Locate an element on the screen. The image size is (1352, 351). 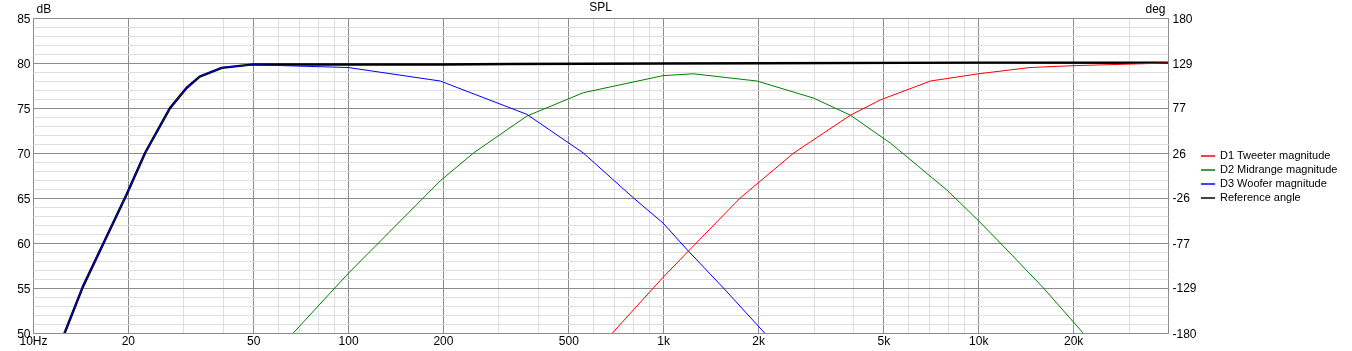
y2-tick-label: -77 is located at coordinates (1181, 243).